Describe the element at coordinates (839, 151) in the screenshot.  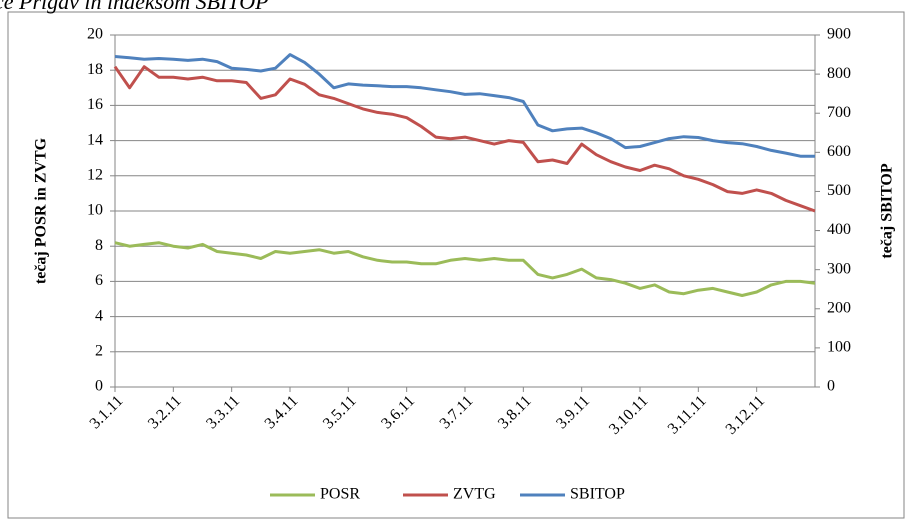
I see `y2-tick-label: 600` at that location.